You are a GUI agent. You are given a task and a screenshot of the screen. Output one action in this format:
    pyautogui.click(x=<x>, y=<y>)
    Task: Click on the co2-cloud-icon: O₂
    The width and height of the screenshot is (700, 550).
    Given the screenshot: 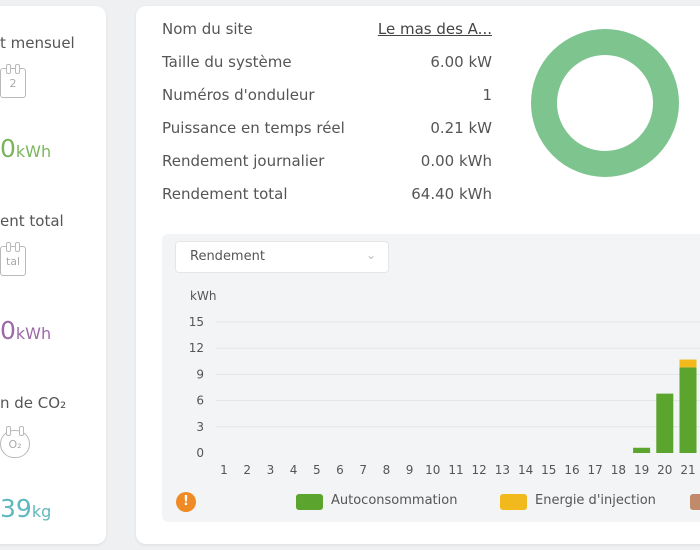 What is the action you would take?
    pyautogui.click(x=15, y=442)
    